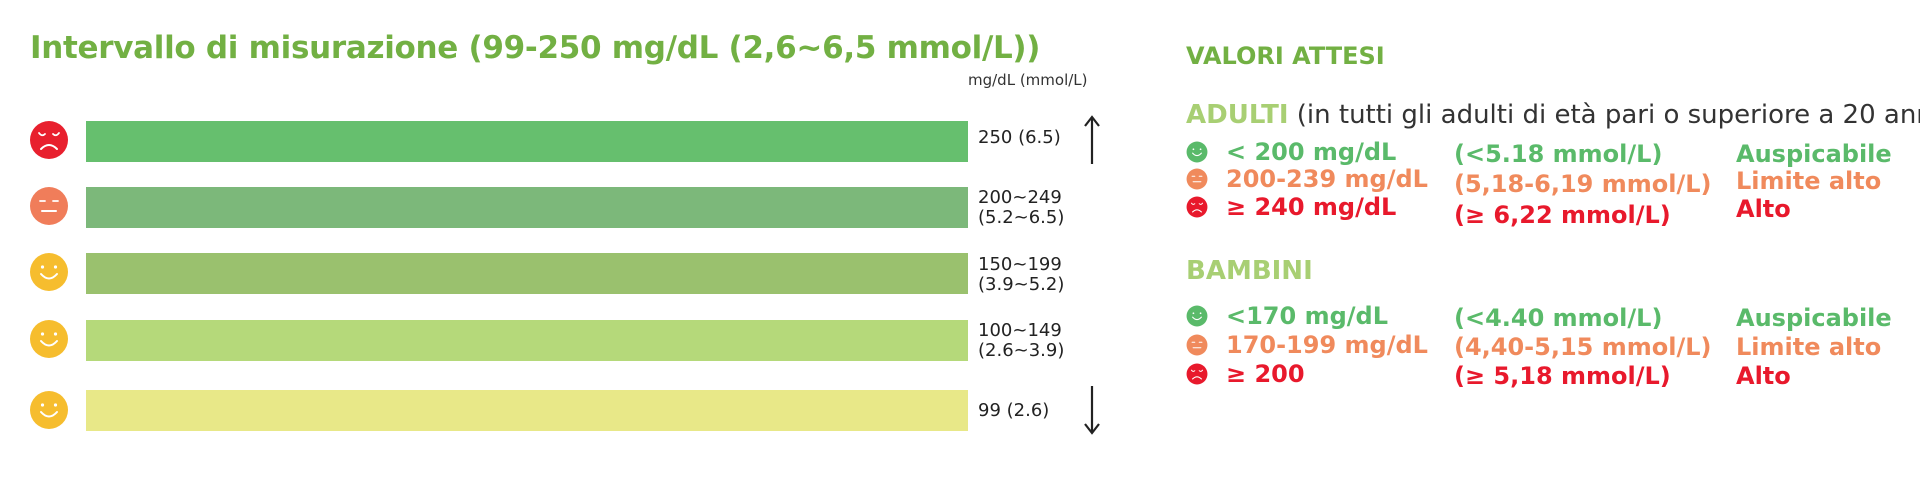  I want to click on down-arrow-icon, so click(1092, 410).